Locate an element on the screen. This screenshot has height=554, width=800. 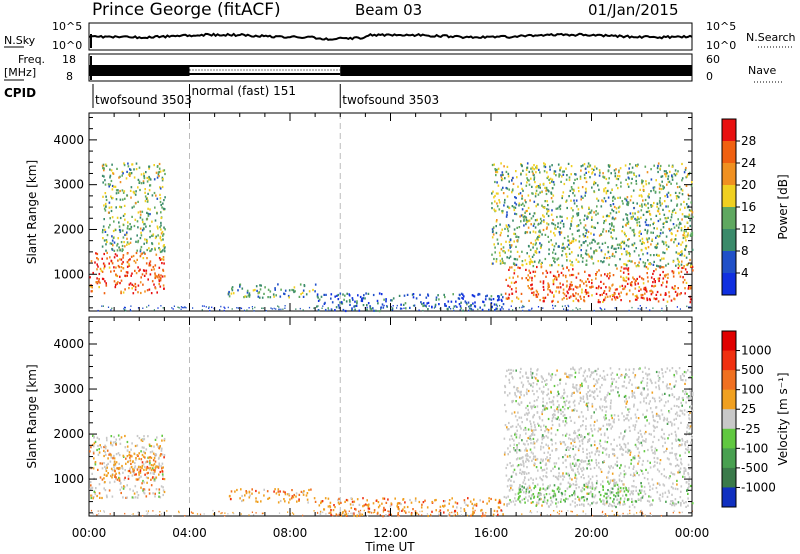
colorbar-segment is located at coordinates (729, 284).